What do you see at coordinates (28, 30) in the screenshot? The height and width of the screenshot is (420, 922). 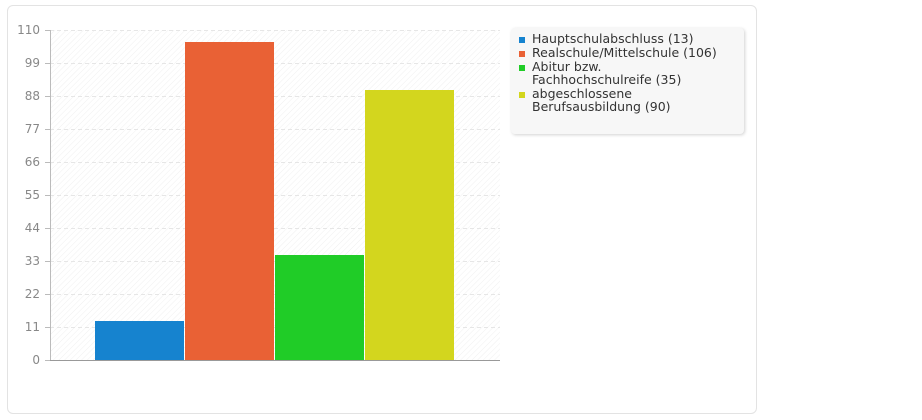 I see `y-tick-label: 110` at bounding box center [28, 30].